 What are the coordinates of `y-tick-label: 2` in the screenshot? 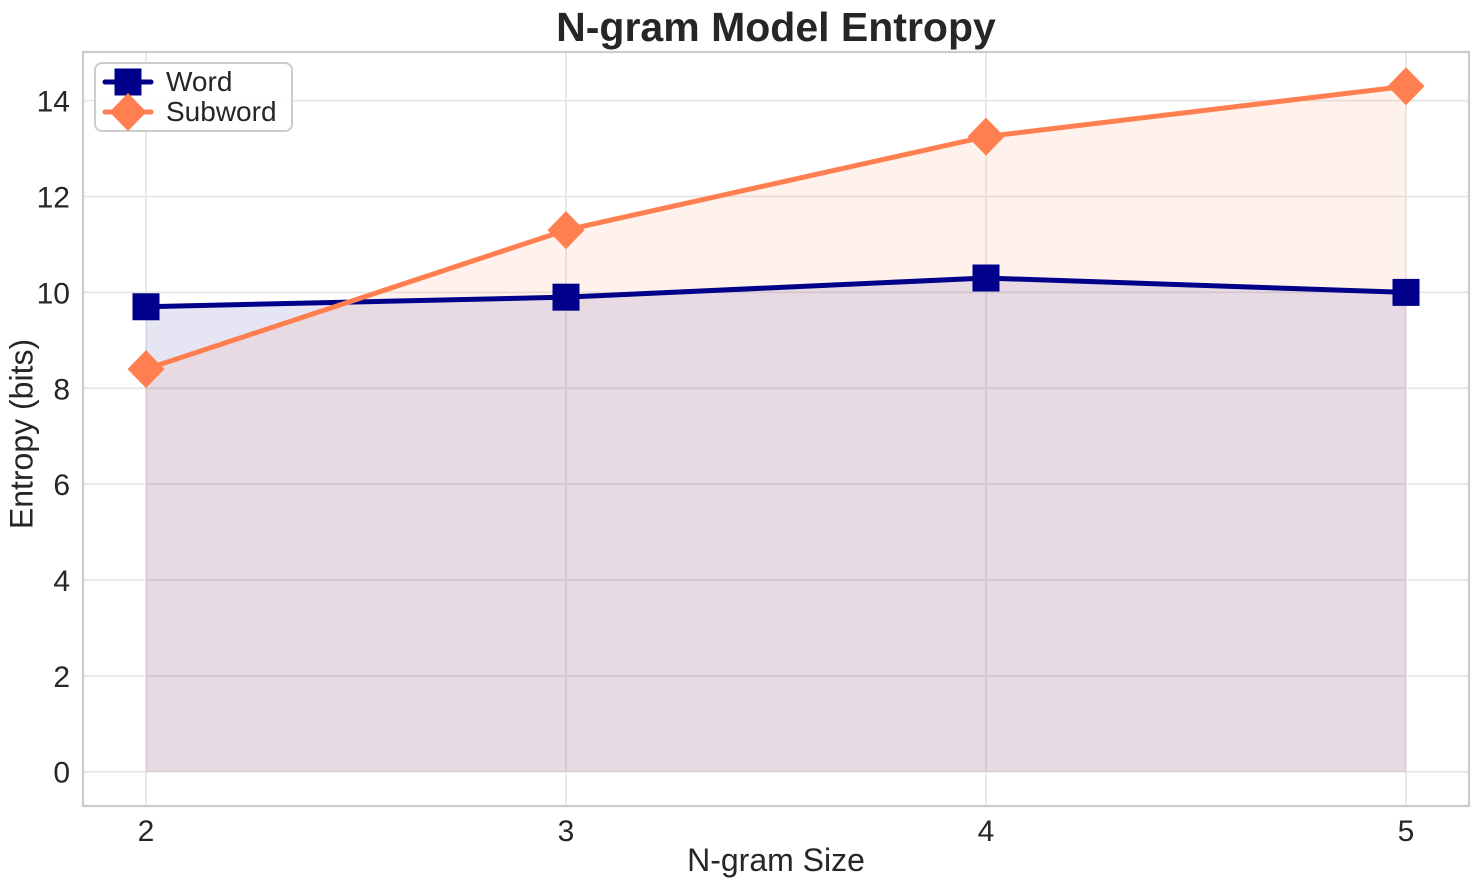 It's located at (61, 677).